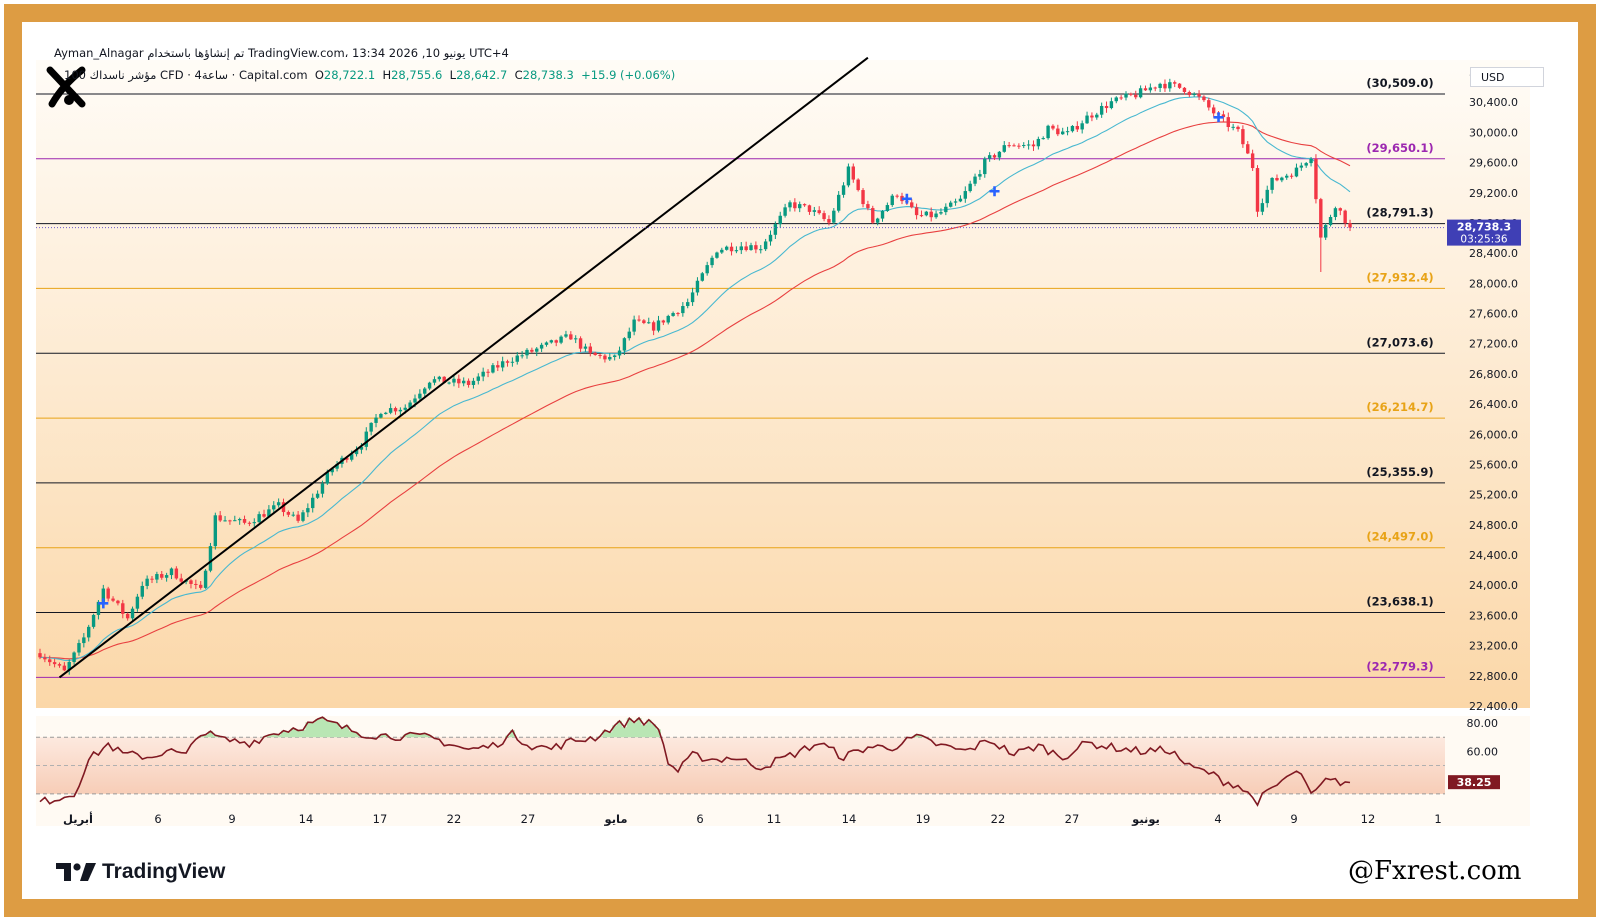 This screenshot has height=921, width=1600. What do you see at coordinates (699, 819) in the screenshot?
I see `time-axis-tick: 6` at bounding box center [699, 819].